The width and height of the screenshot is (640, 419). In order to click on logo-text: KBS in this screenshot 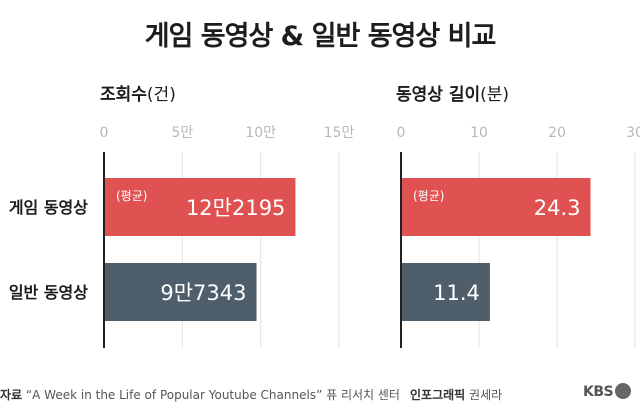, I will do `click(598, 392)`.